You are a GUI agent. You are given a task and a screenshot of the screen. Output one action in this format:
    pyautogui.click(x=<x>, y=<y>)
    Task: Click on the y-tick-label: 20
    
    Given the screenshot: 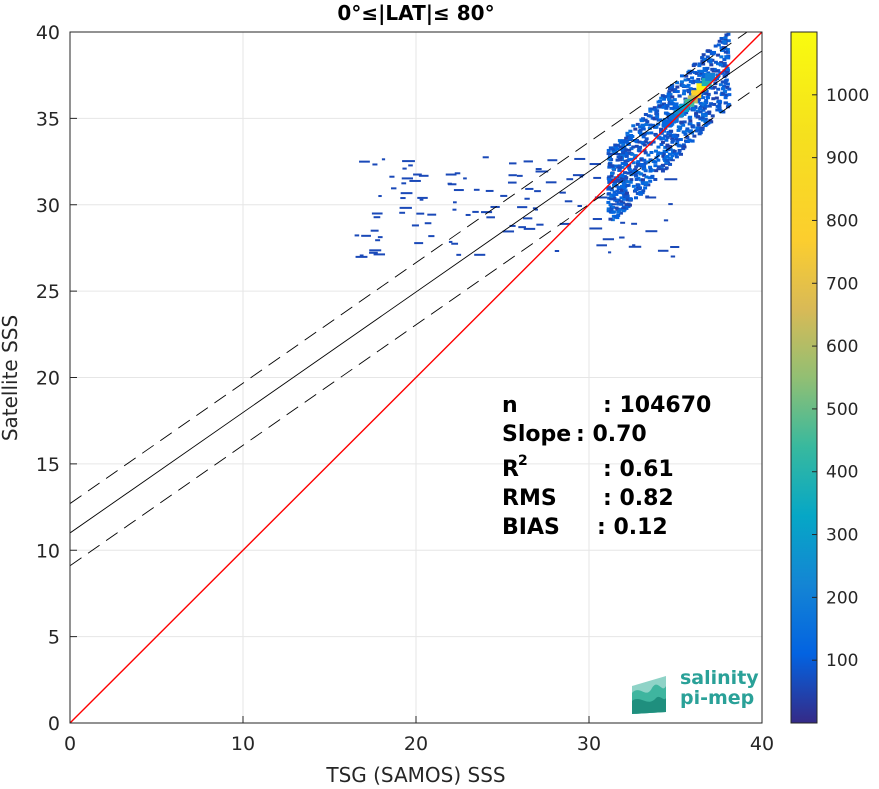 What is the action you would take?
    pyautogui.click(x=48, y=379)
    